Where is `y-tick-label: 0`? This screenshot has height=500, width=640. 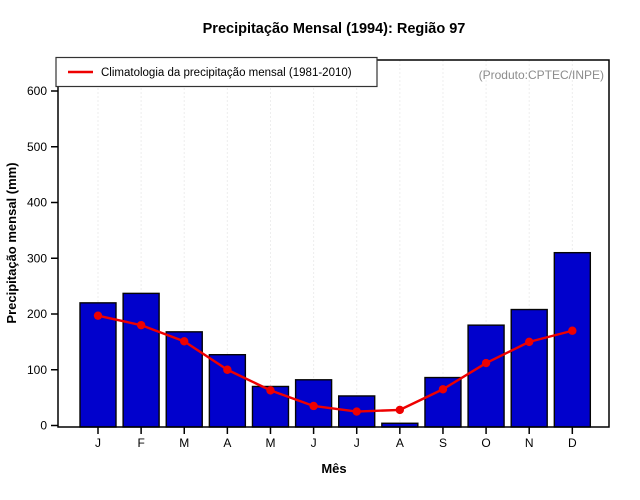
y-tick-label: 0 is located at coordinates (43, 426).